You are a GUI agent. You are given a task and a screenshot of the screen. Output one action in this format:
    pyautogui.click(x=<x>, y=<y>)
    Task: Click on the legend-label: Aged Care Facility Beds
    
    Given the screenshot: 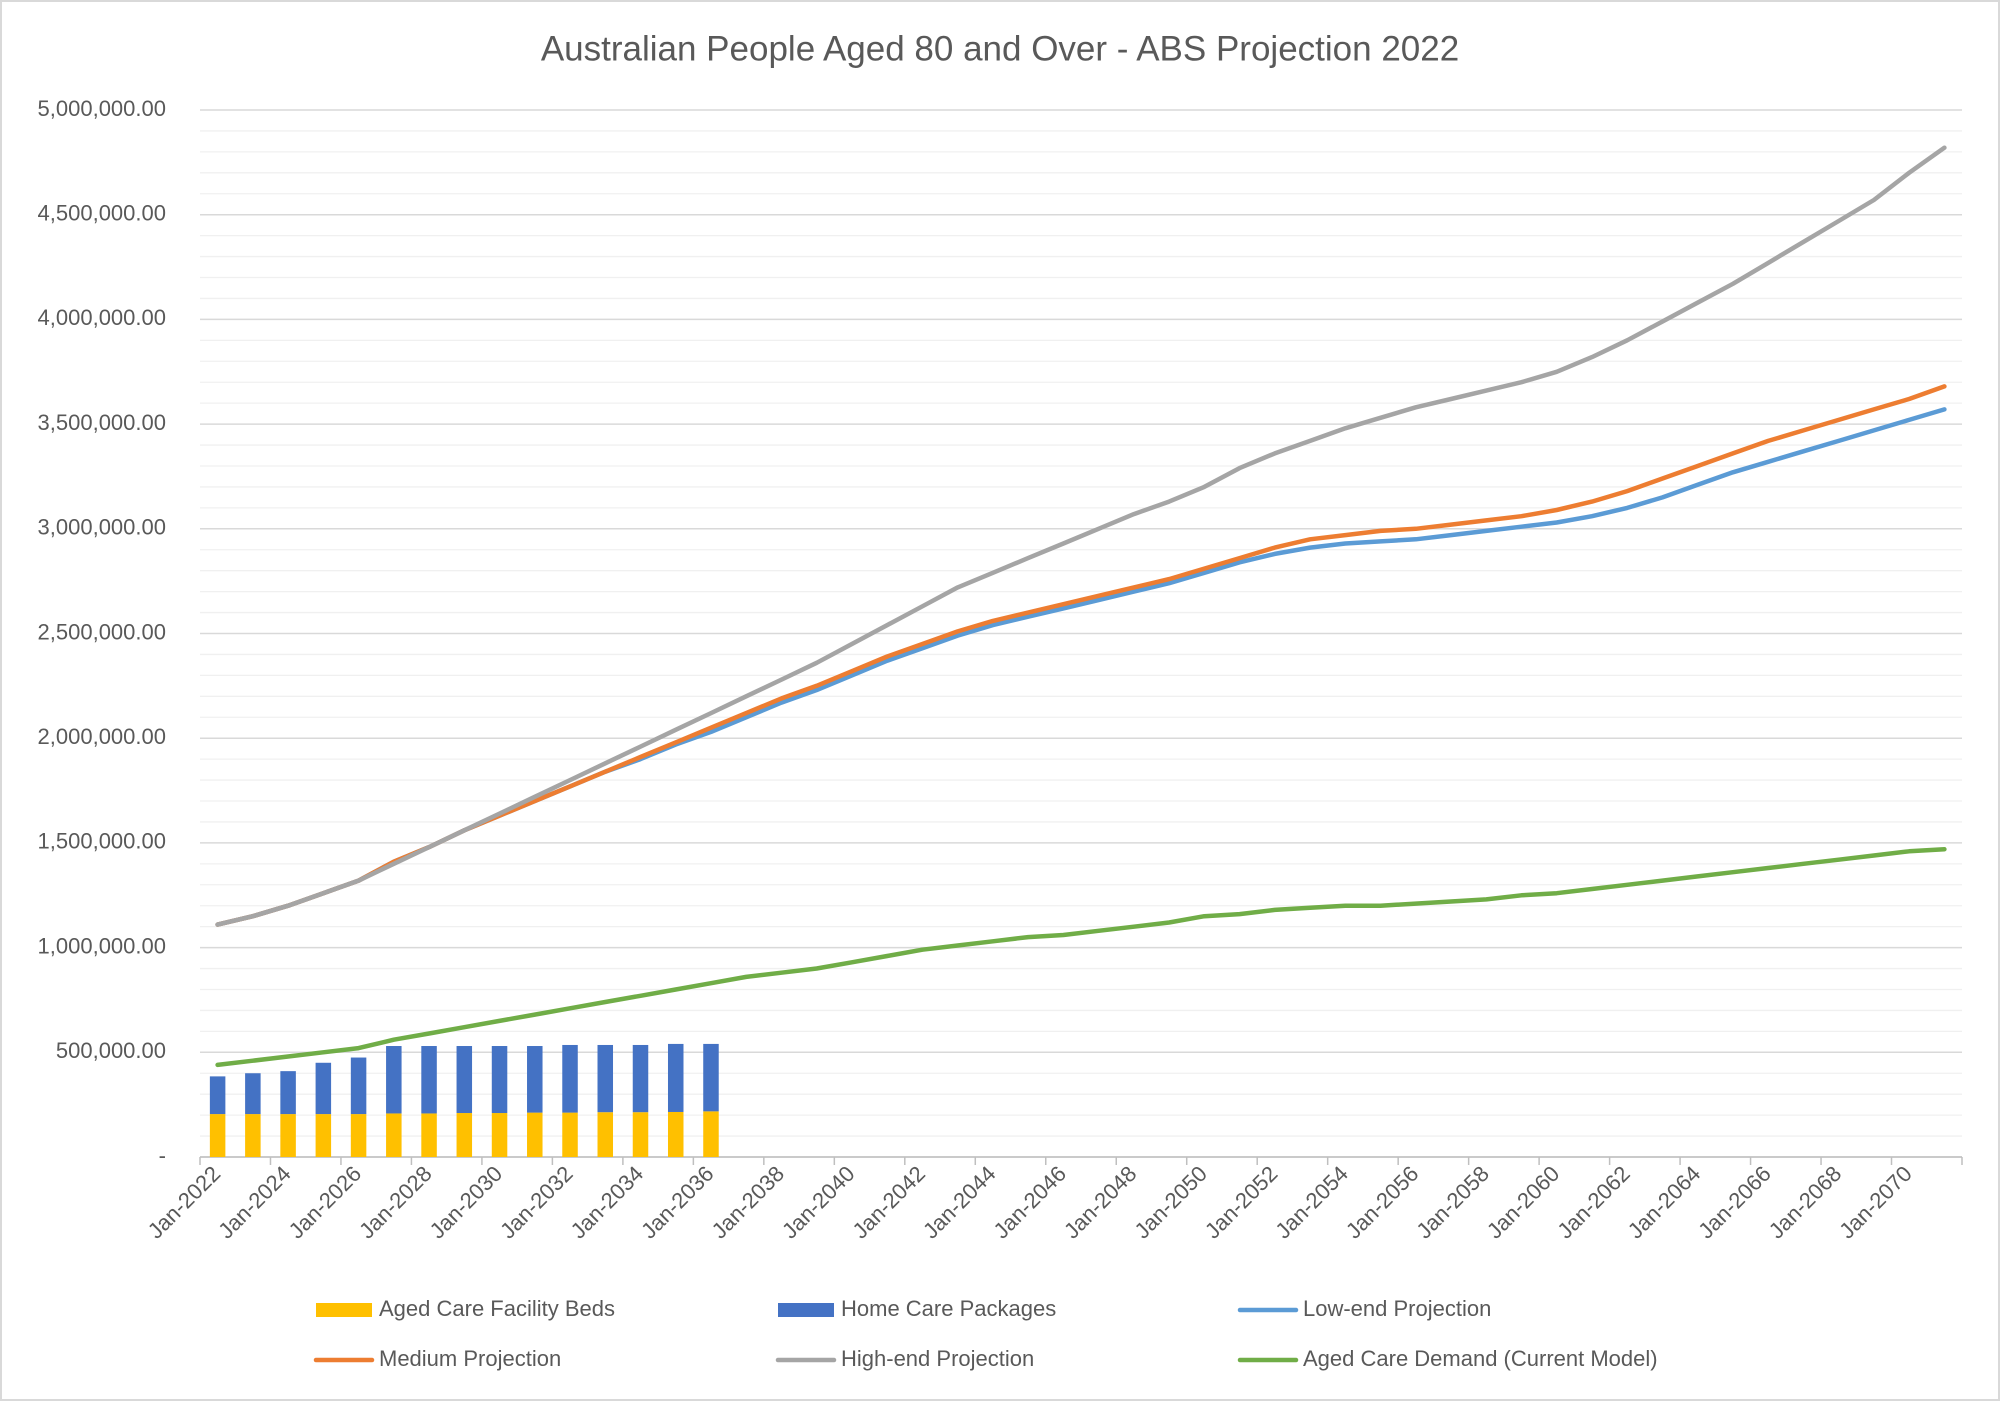 What is the action you would take?
    pyautogui.click(x=497, y=1308)
    